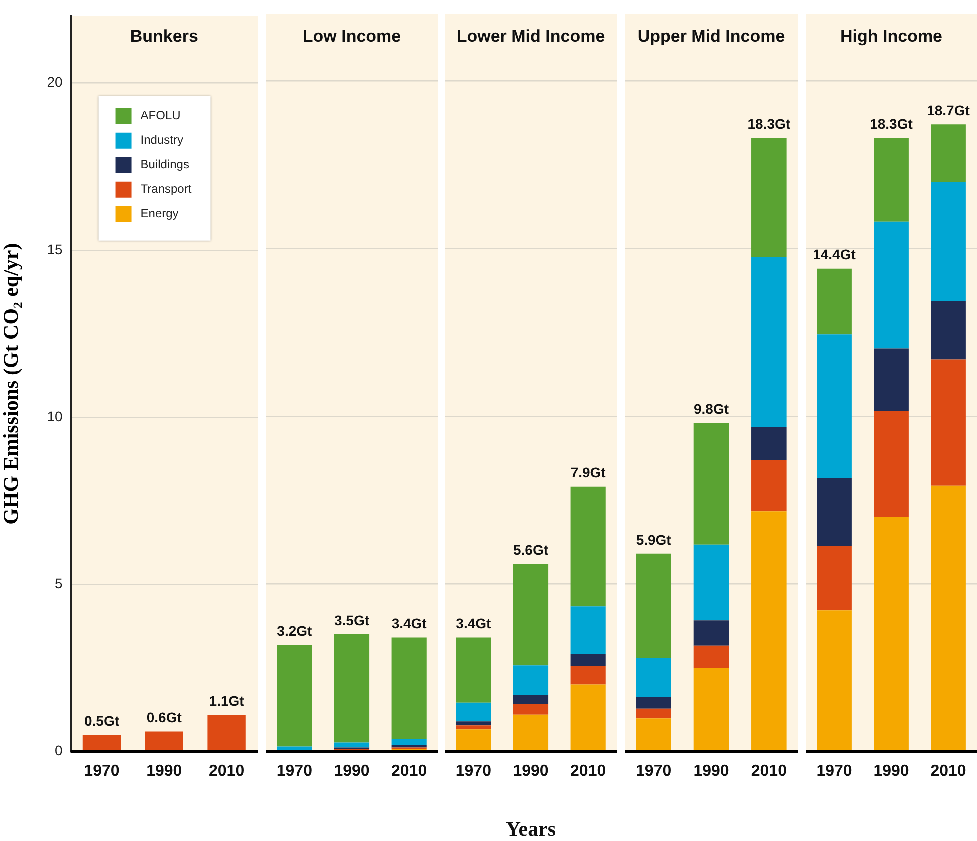 Image resolution: width=977 pixels, height=841 pixels. Describe the element at coordinates (164, 36) in the screenshot. I see `text: Bunkers` at that location.